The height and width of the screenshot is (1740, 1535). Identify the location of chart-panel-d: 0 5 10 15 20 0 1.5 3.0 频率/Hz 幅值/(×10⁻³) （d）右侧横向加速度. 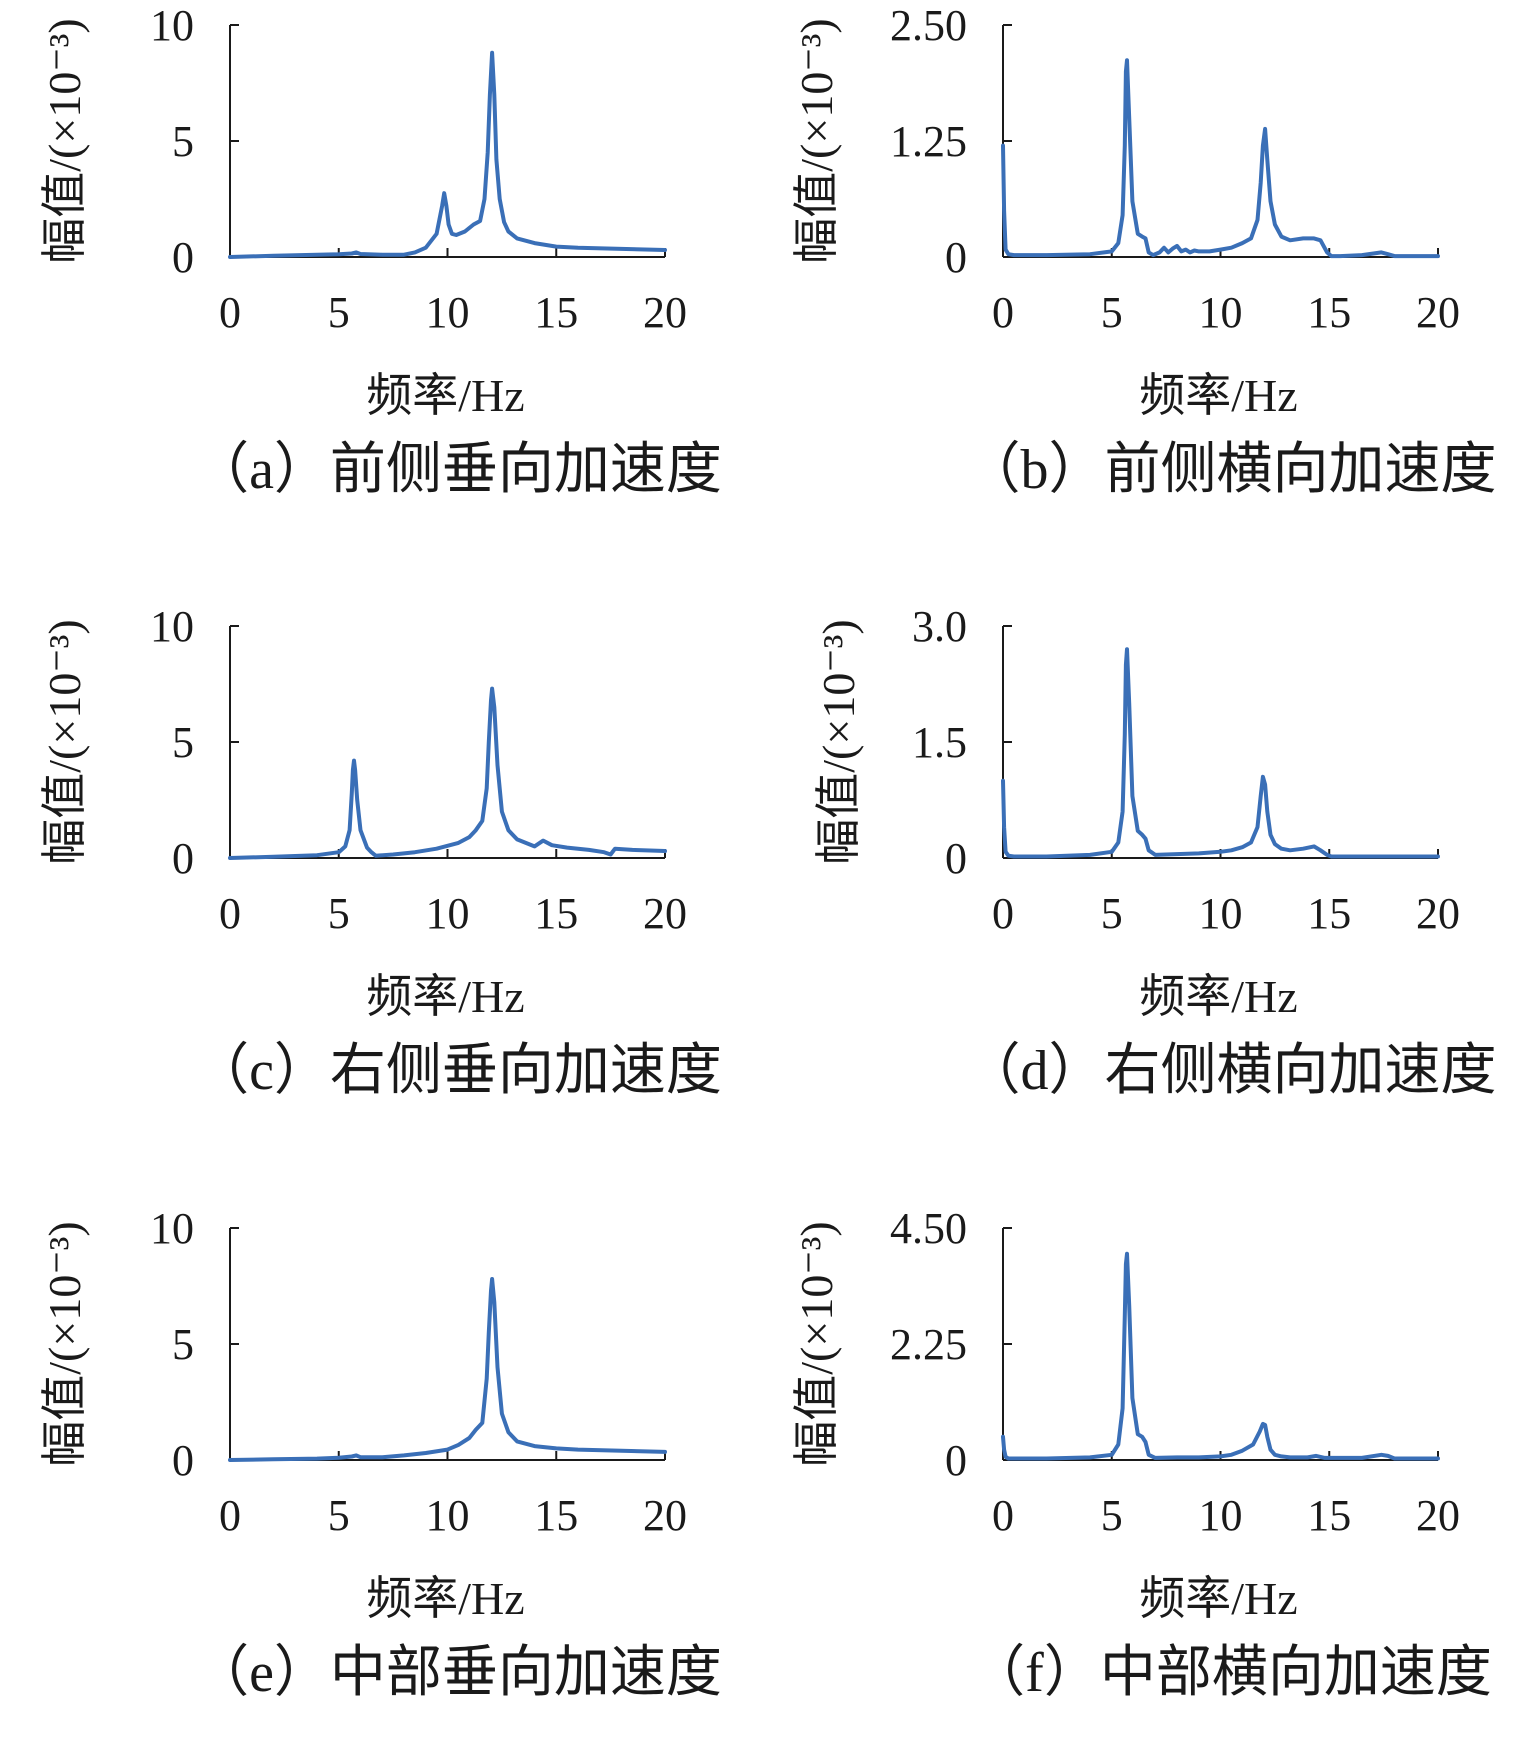
(1155, 852).